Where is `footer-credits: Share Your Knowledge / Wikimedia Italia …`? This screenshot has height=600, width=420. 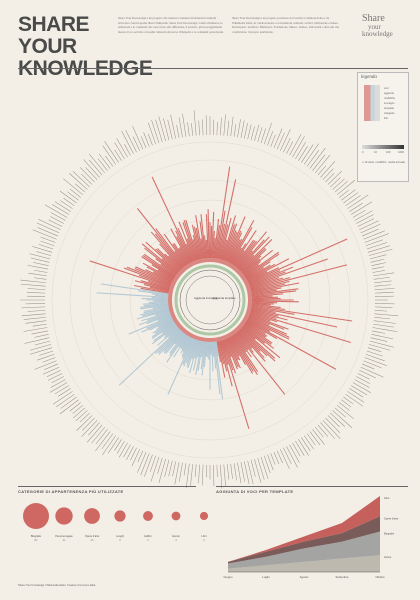
footer-credits: Share Your Knowledge / Wikimedia Italia … is located at coordinates (57, 585).